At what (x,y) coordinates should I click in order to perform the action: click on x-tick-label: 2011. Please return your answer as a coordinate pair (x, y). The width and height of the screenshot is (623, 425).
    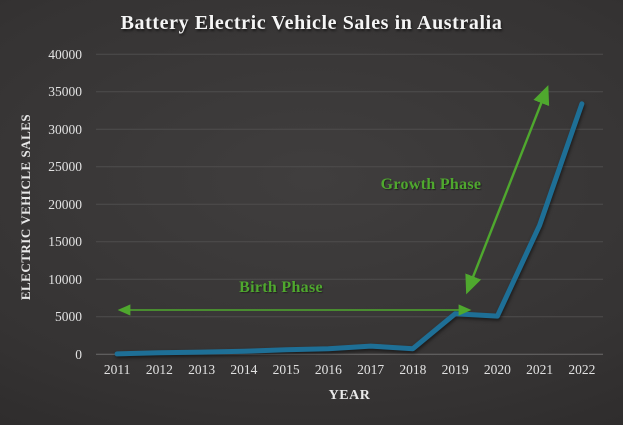
    Looking at the image, I should click on (117, 369).